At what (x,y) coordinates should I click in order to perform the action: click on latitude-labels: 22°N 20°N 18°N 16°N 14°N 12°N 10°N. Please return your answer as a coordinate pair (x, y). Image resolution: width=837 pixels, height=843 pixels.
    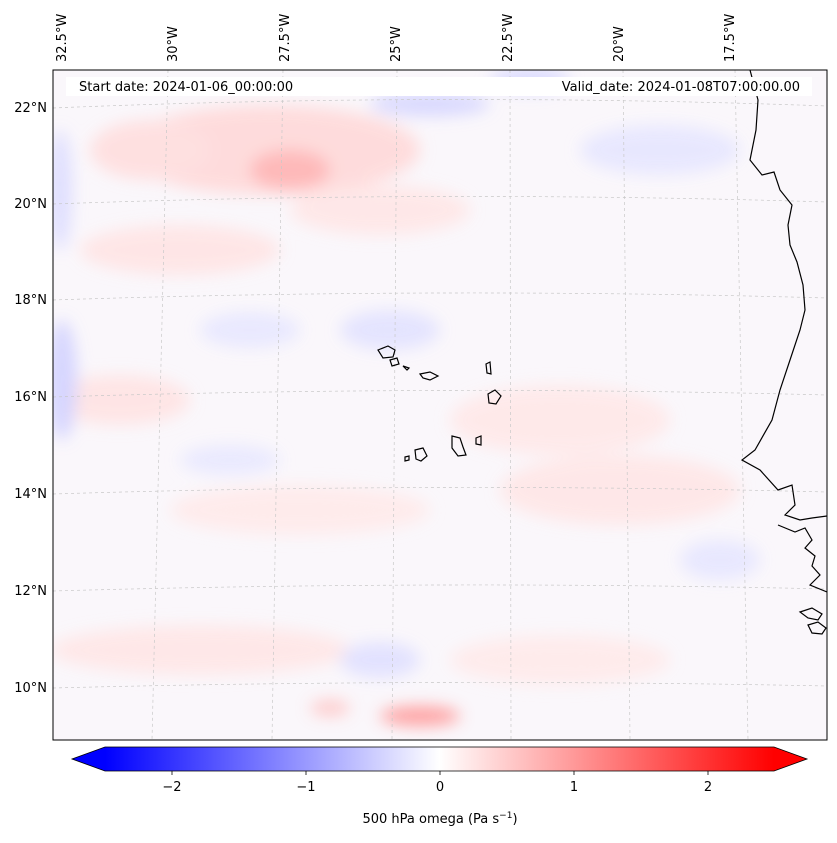
    Looking at the image, I should click on (30, 398).